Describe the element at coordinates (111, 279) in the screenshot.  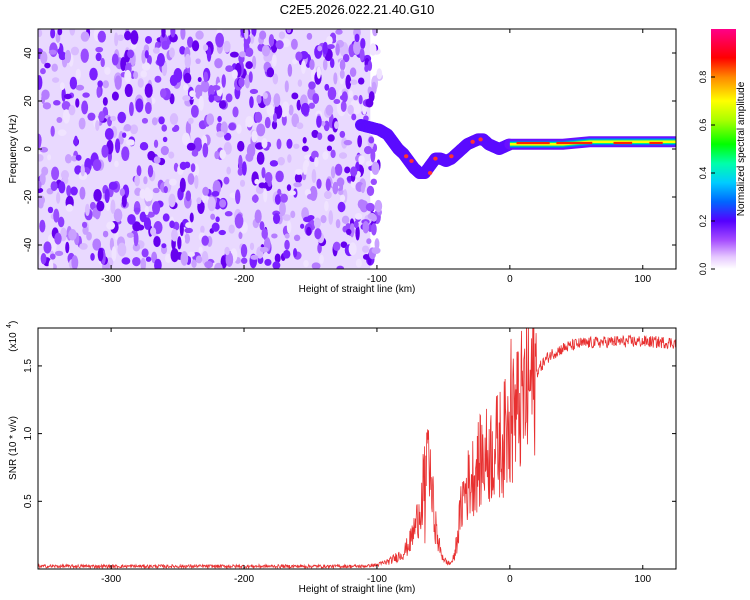
I see `x-tick-label: -300` at that location.